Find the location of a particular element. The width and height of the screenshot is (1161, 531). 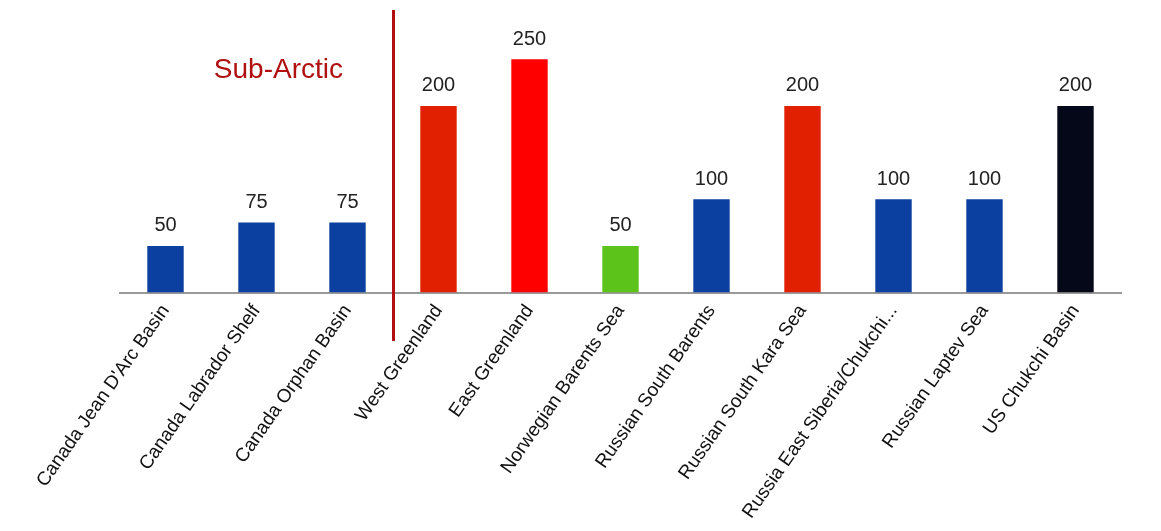

data-label: 250 is located at coordinates (529, 37).